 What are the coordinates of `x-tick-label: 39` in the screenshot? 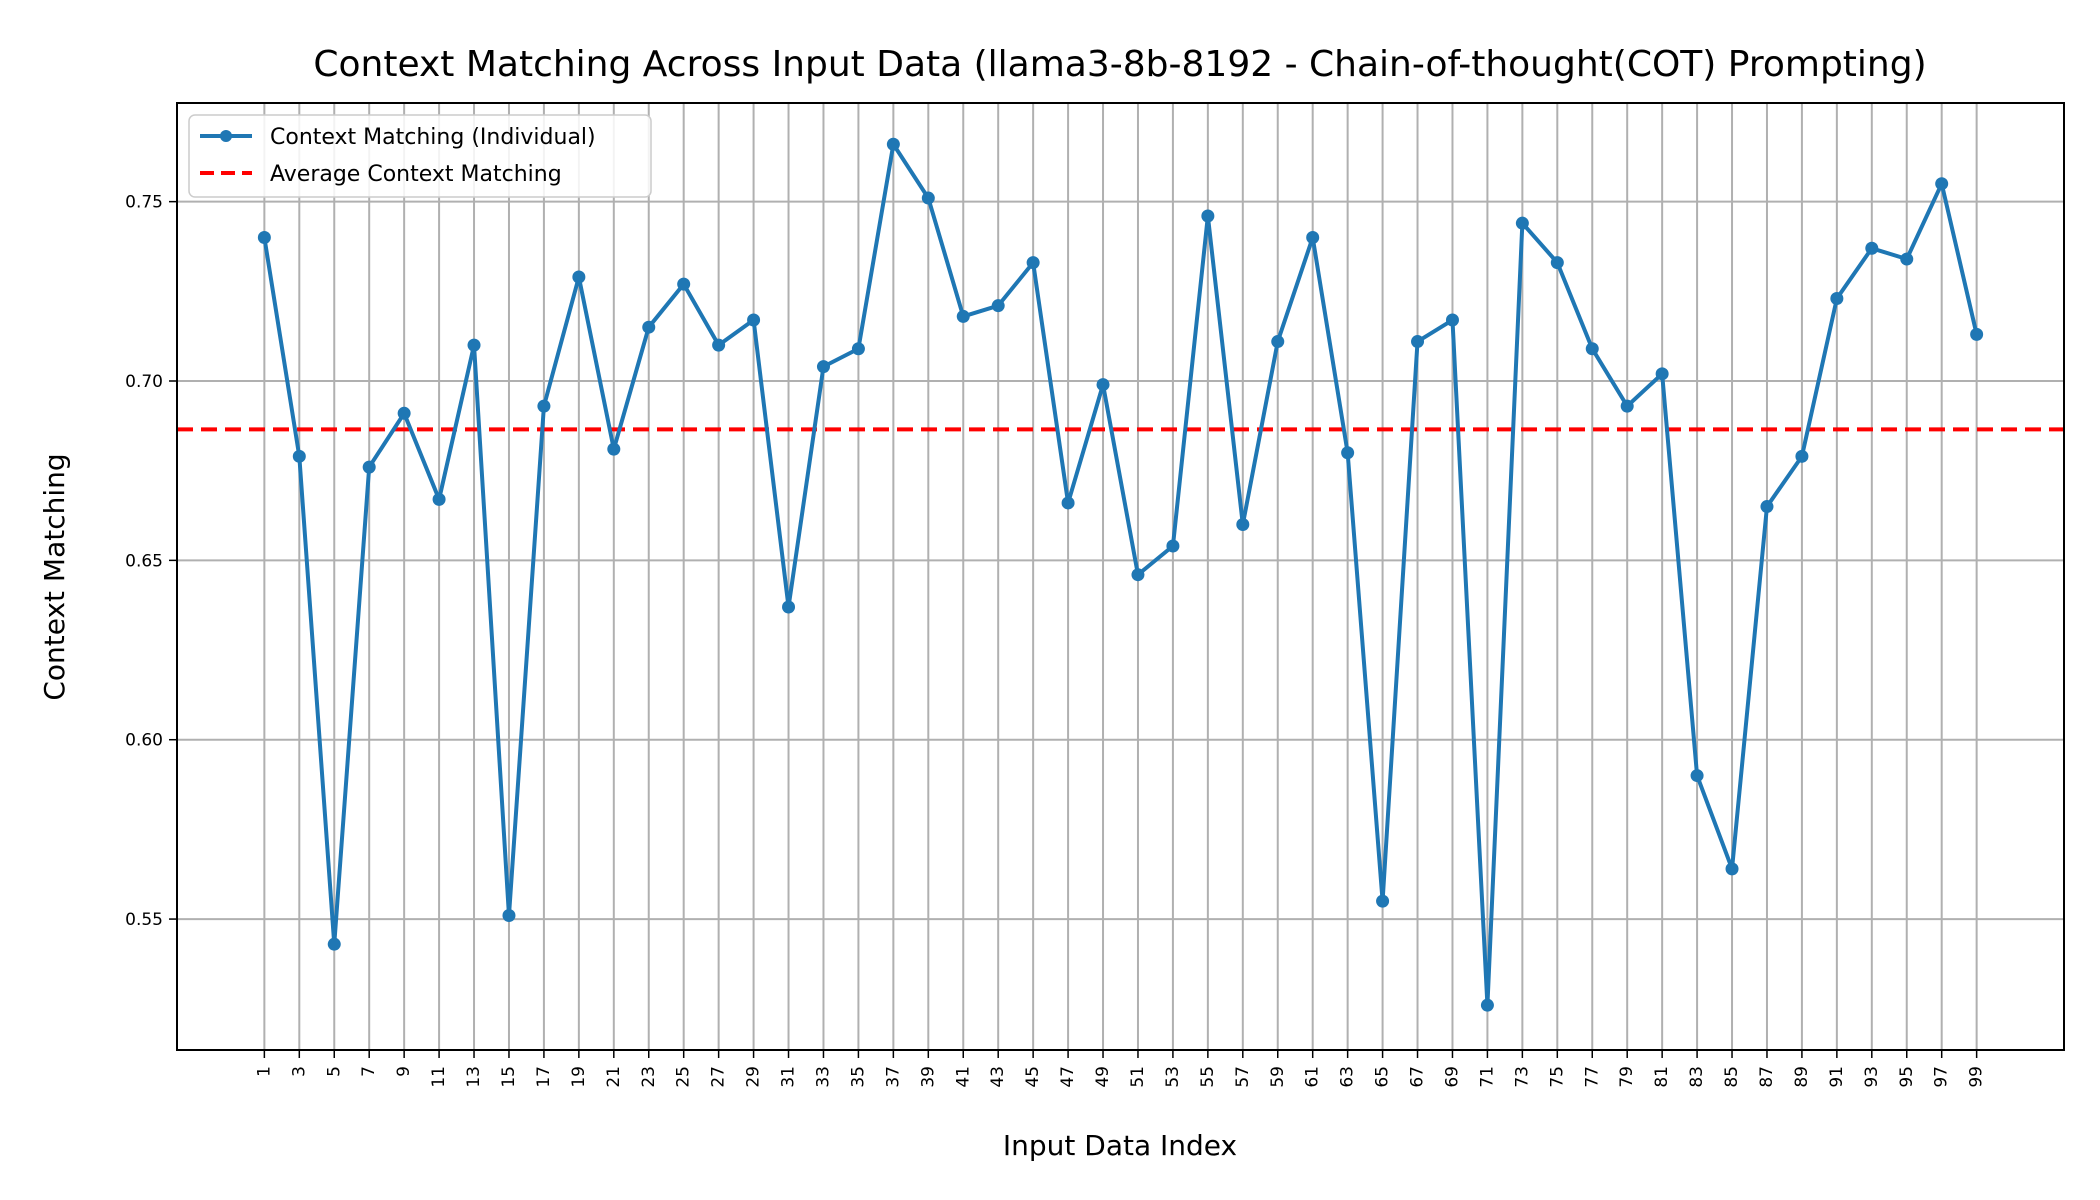 It's located at (928, 1077).